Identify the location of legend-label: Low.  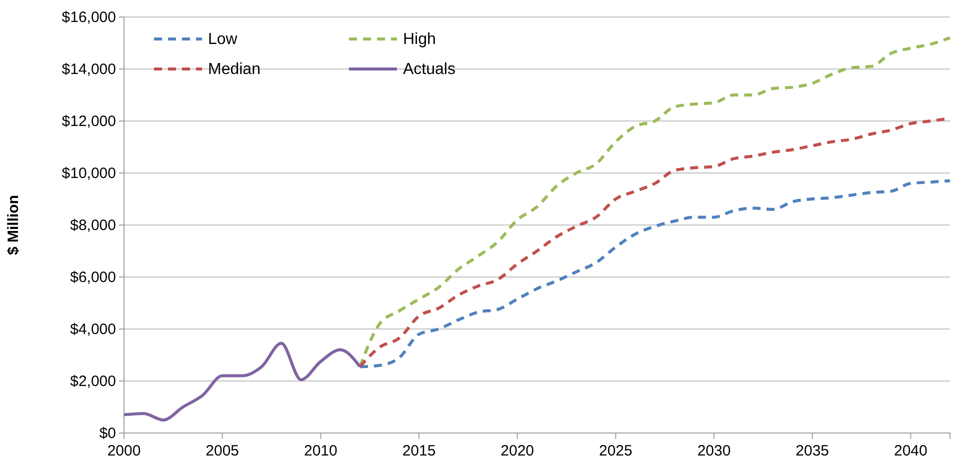
(223, 39).